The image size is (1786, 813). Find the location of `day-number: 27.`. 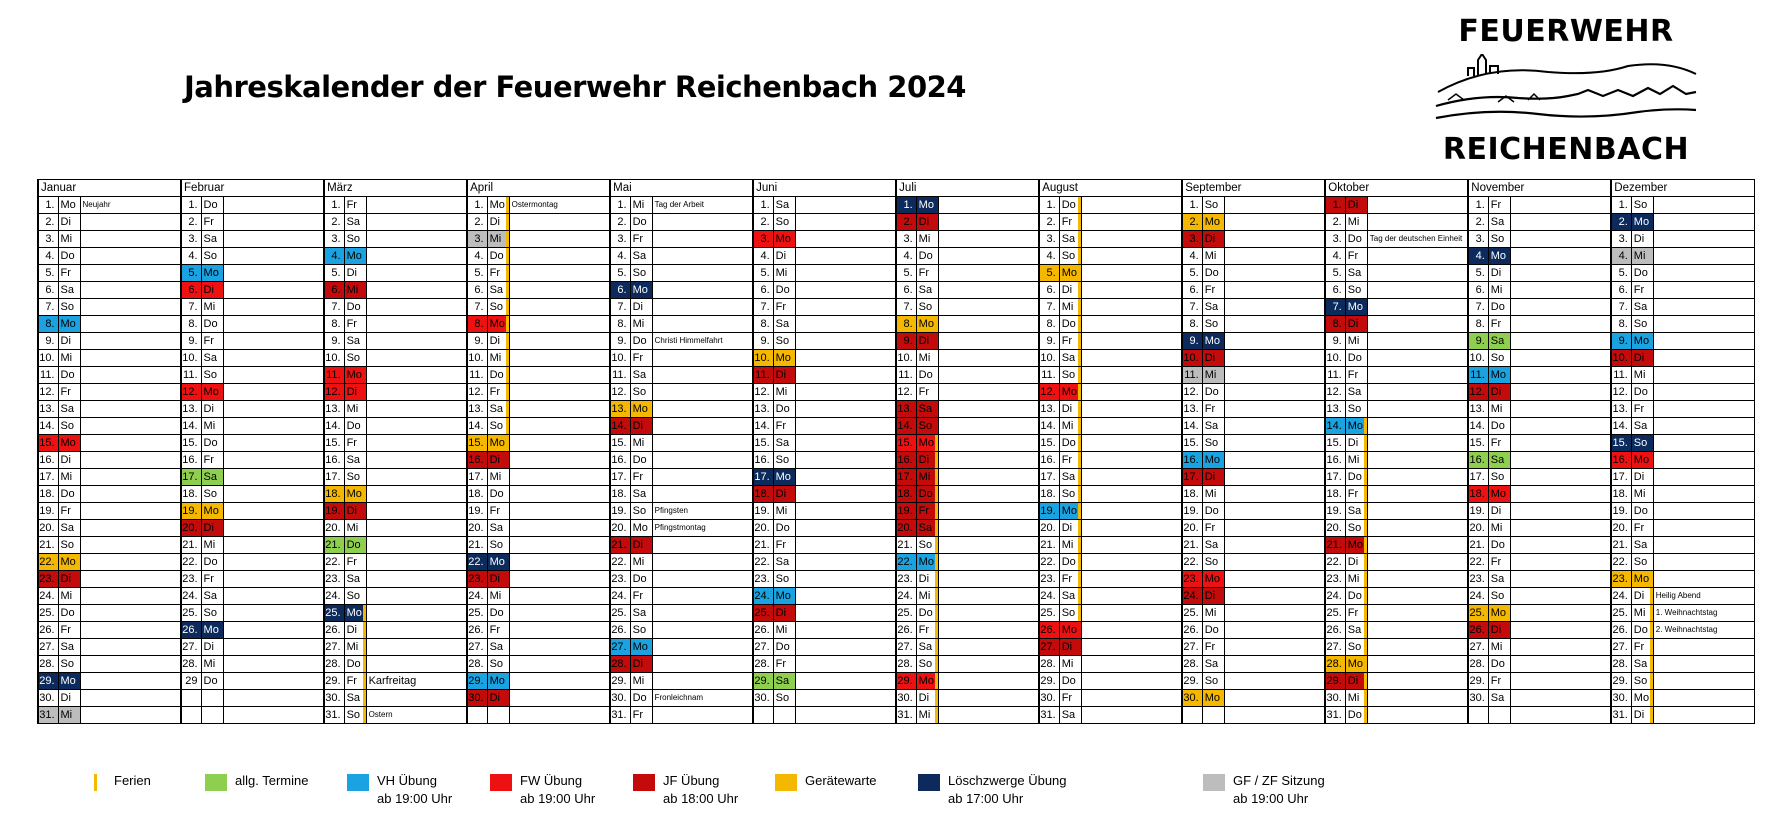

day-number: 27. is located at coordinates (906, 647).